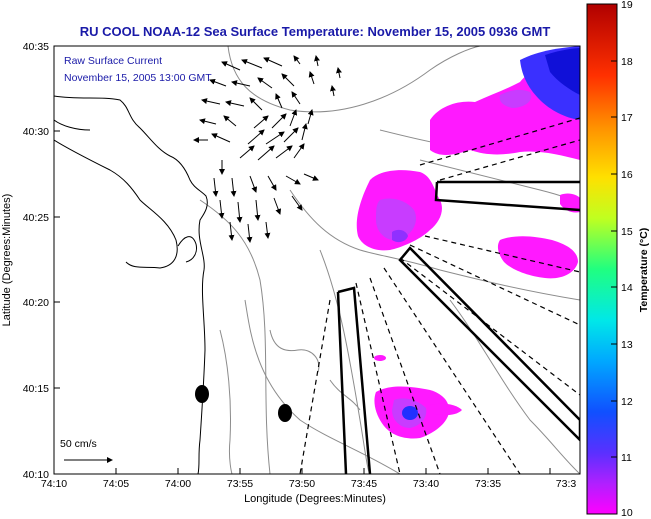 The height and width of the screenshot is (519, 651). What do you see at coordinates (315, 499) in the screenshot?
I see `x-axis-label: Longitude (Degrees:Minutes)` at bounding box center [315, 499].